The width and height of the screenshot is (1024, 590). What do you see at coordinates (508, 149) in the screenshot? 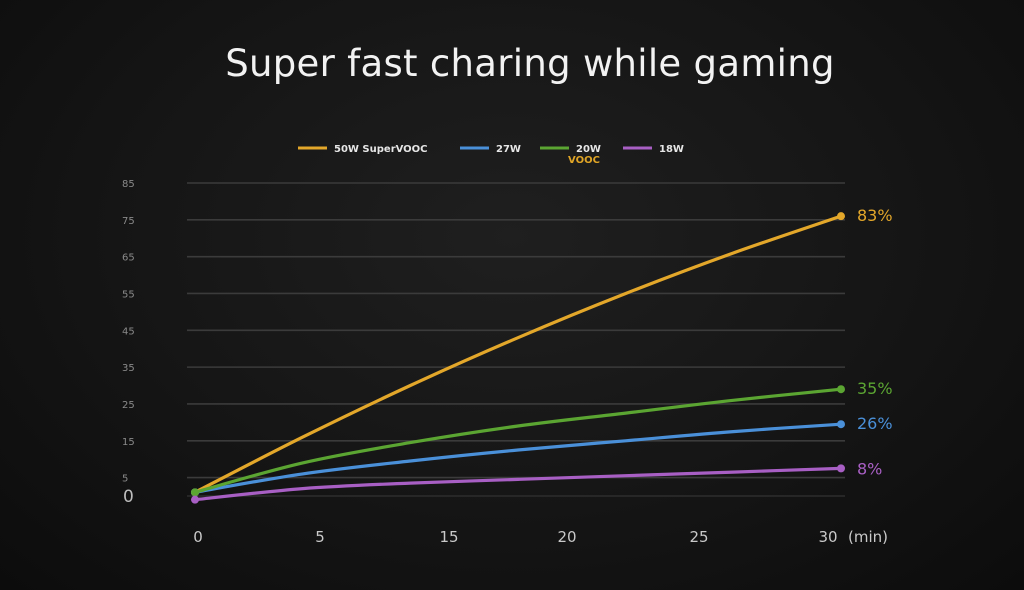
I see `legend-label: 27W` at bounding box center [508, 149].